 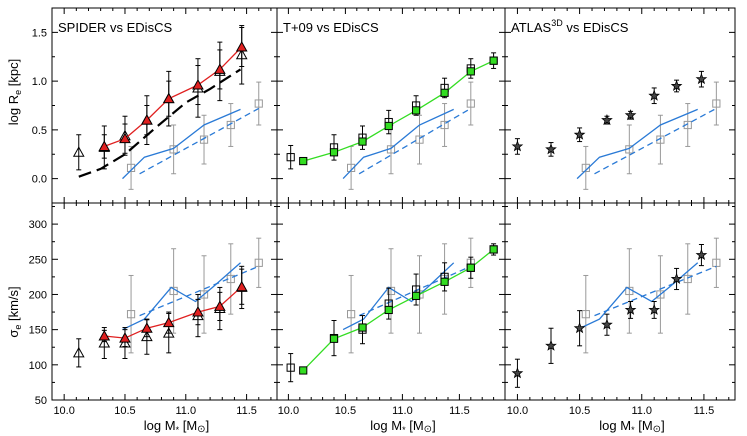 I want to click on series-local-fit, so click(x=160, y=123).